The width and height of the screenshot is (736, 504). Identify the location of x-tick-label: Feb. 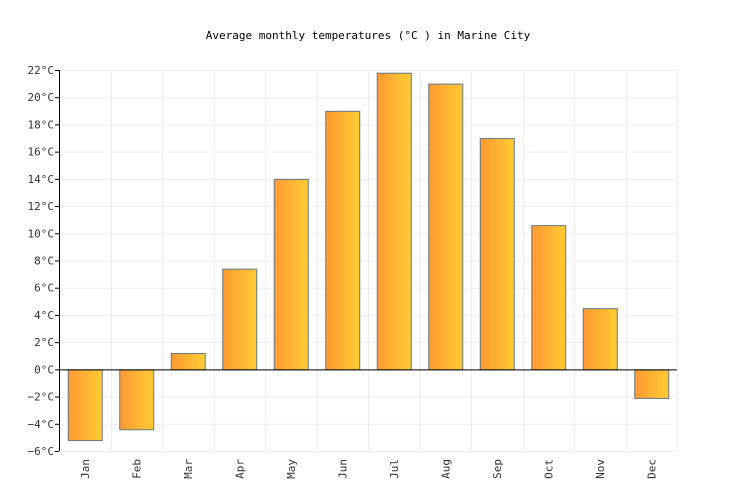
(136, 469).